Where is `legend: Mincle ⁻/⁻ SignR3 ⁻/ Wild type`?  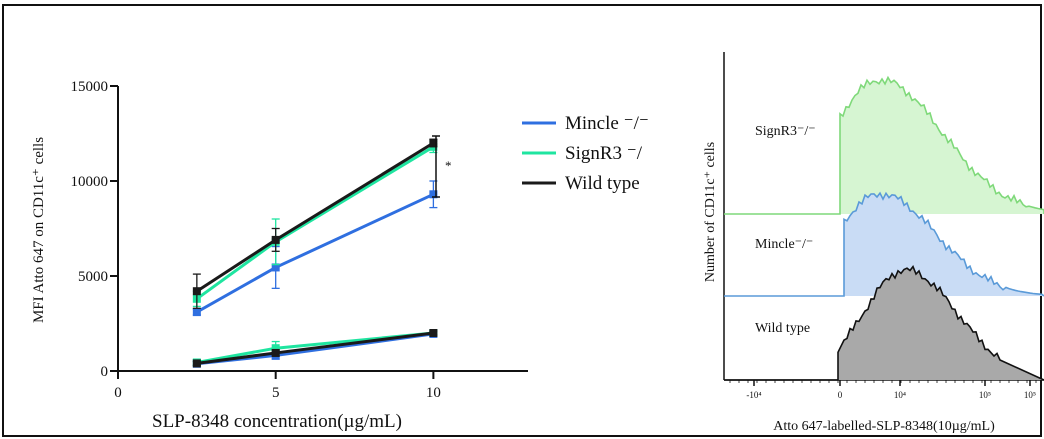
legend: Mincle ⁻/⁻ SignR3 ⁻/ Wild type is located at coordinates (585, 153).